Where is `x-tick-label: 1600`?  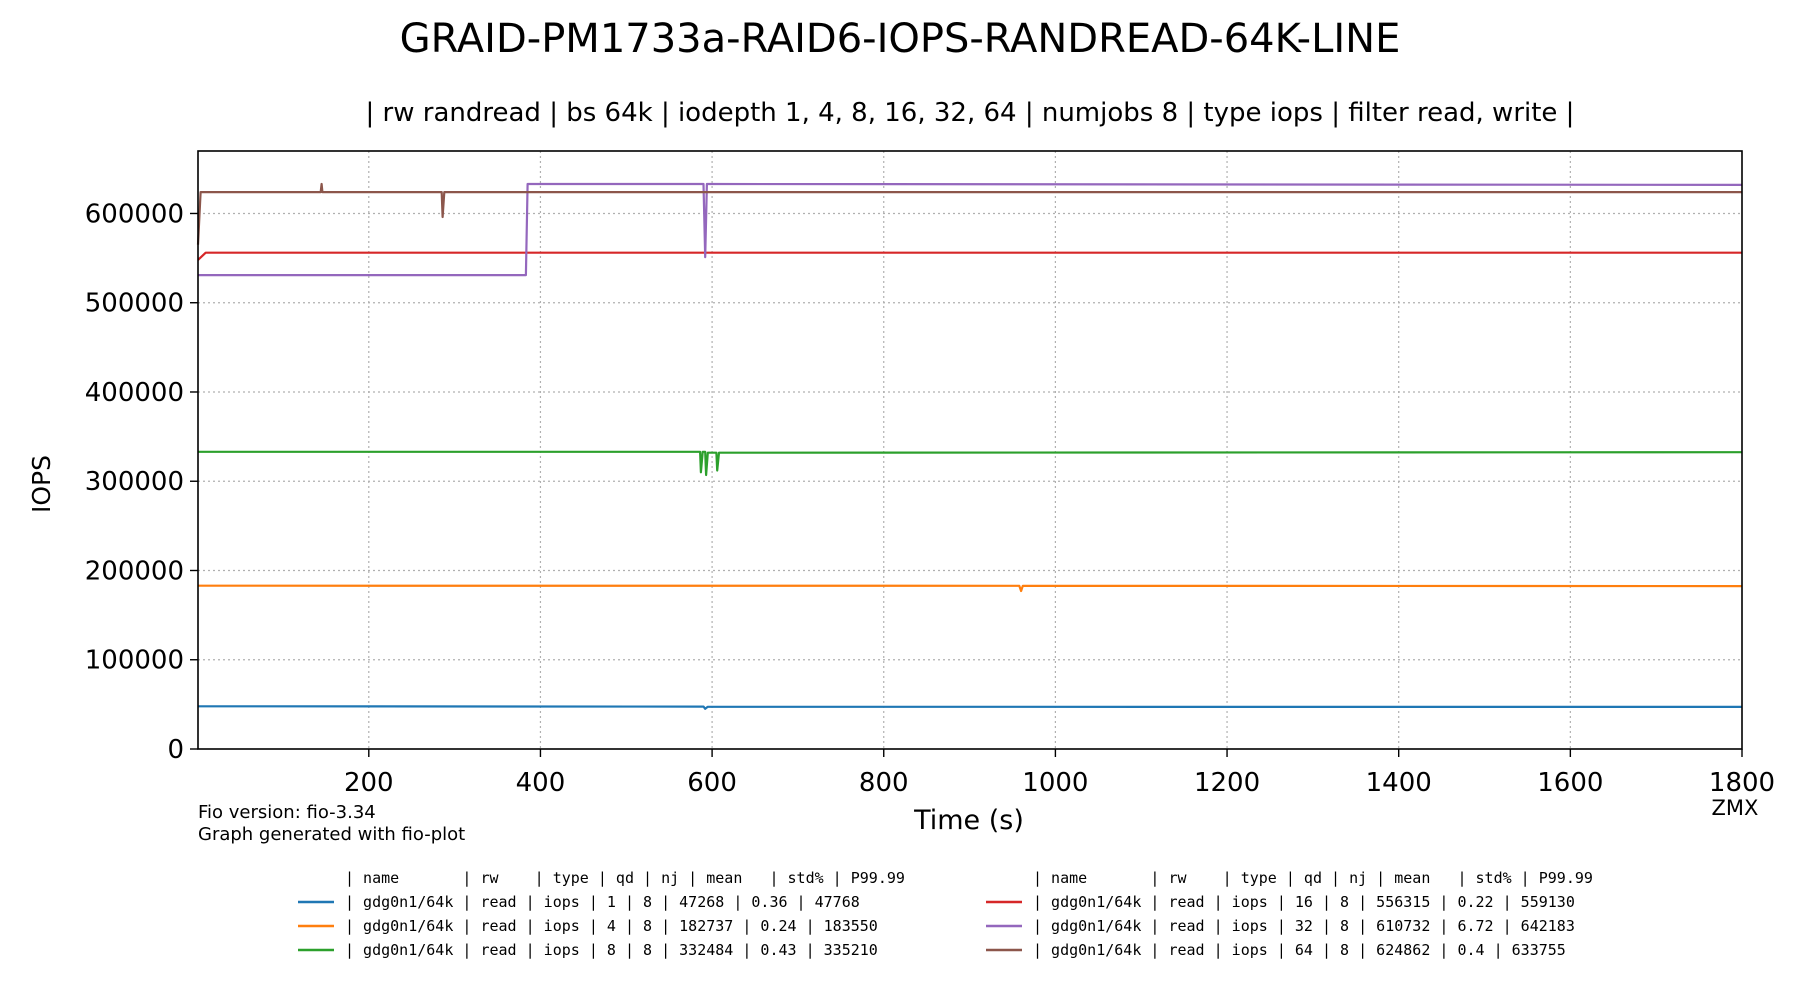 x-tick-label: 1600 is located at coordinates (1570, 783).